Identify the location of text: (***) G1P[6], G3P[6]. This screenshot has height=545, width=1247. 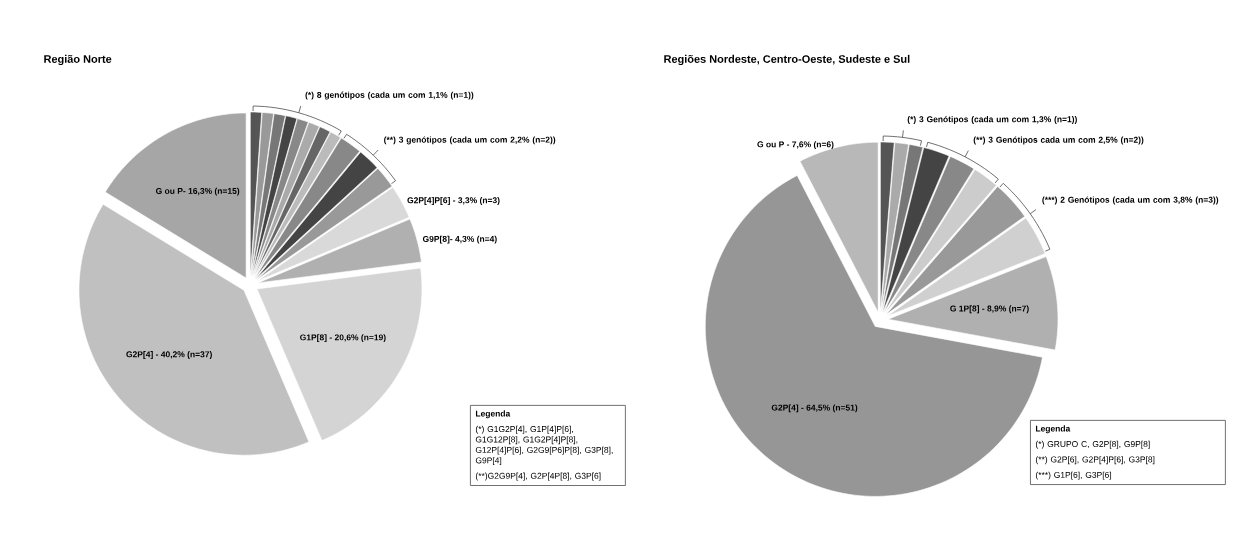
(1073, 475).